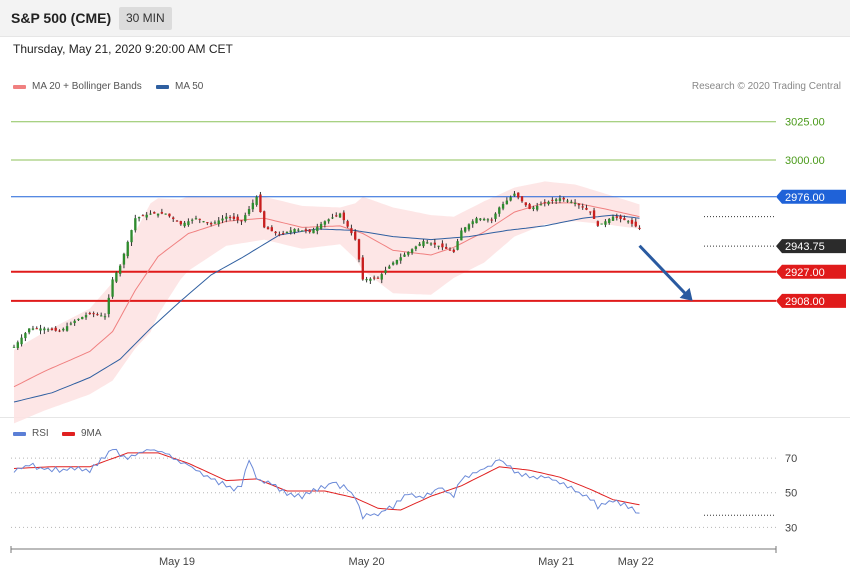  I want to click on legend-rsi: RSI, so click(31, 433).